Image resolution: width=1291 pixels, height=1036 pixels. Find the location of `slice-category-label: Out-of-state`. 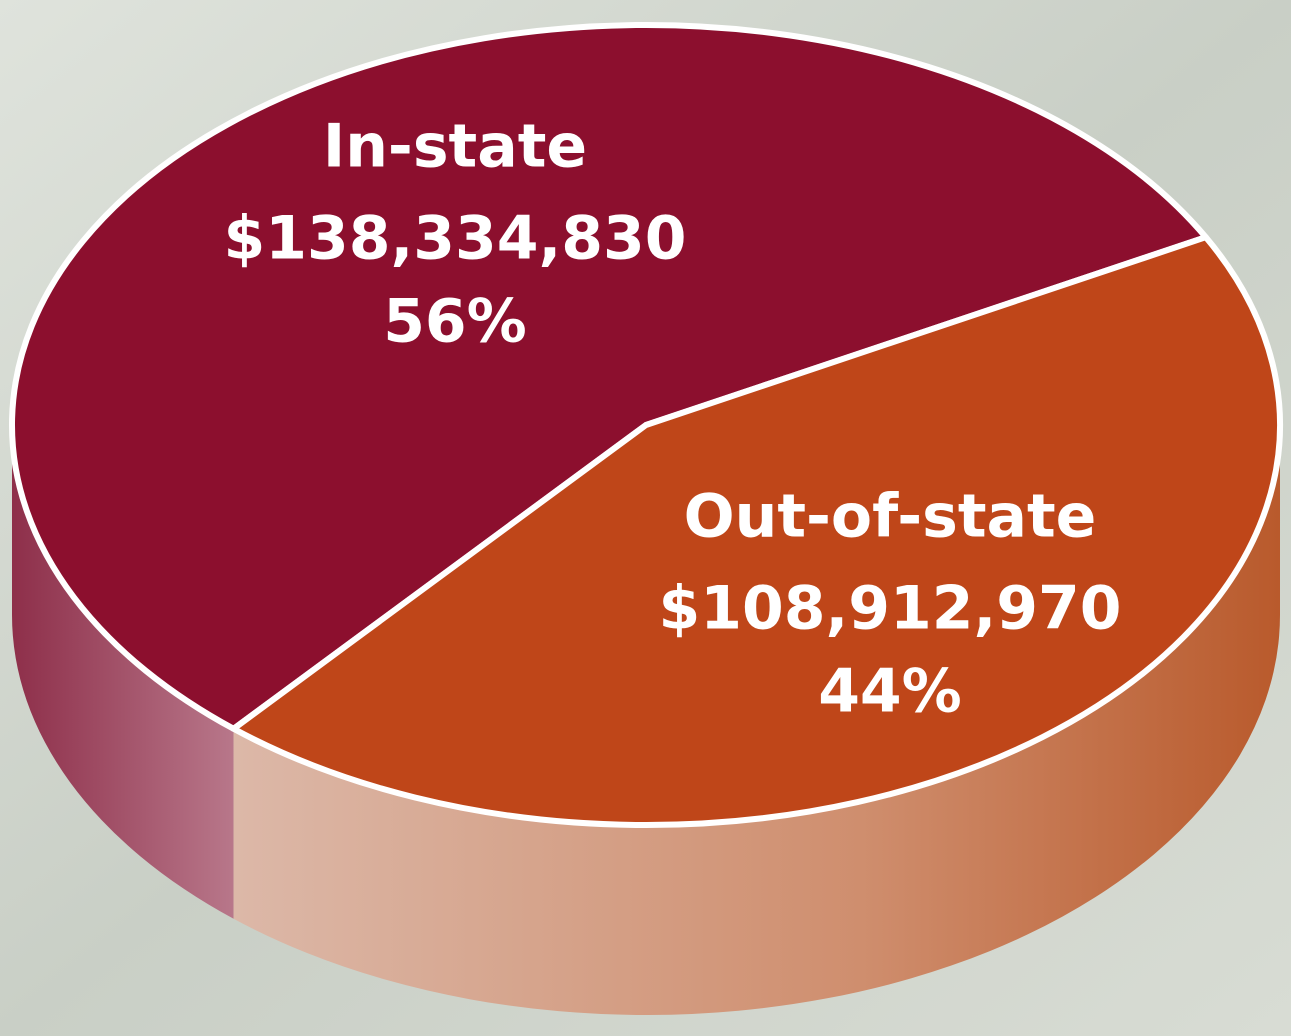

slice-category-label: Out-of-state is located at coordinates (890, 517).